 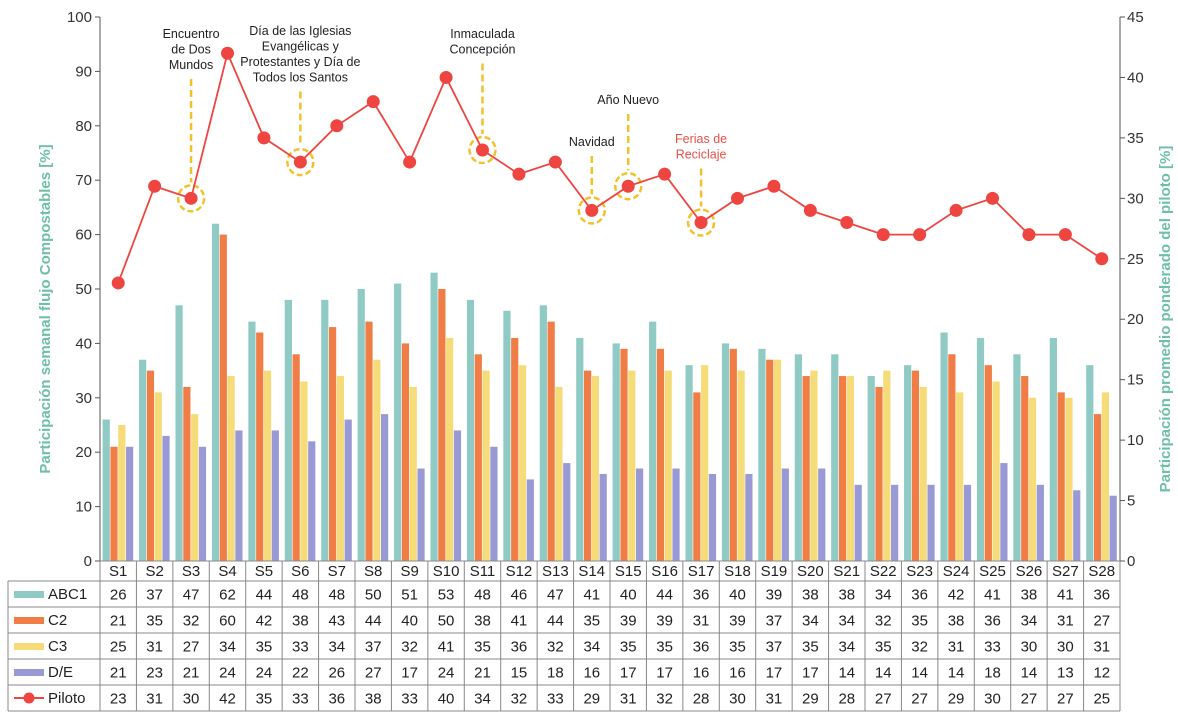 What do you see at coordinates (543, 433) in the screenshot?
I see `bar-abc1-s13` at bounding box center [543, 433].